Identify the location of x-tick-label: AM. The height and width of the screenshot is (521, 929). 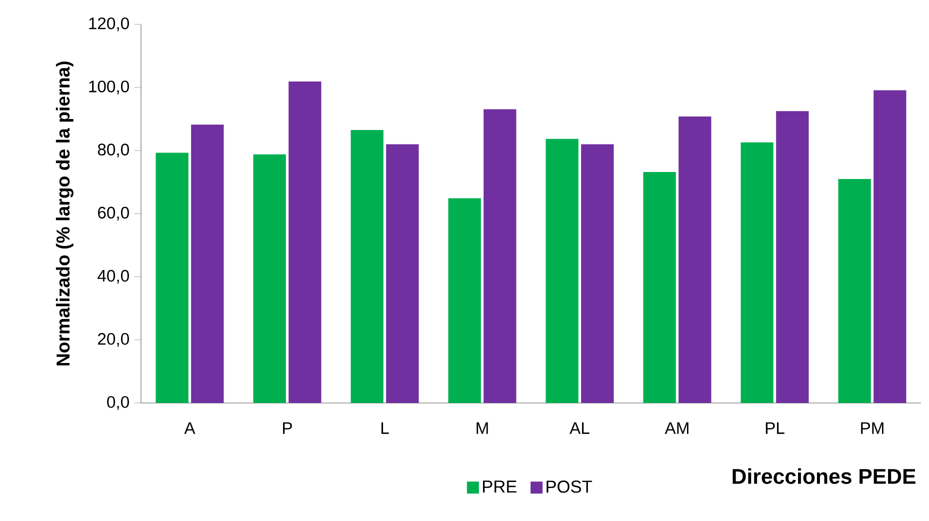
(676, 428).